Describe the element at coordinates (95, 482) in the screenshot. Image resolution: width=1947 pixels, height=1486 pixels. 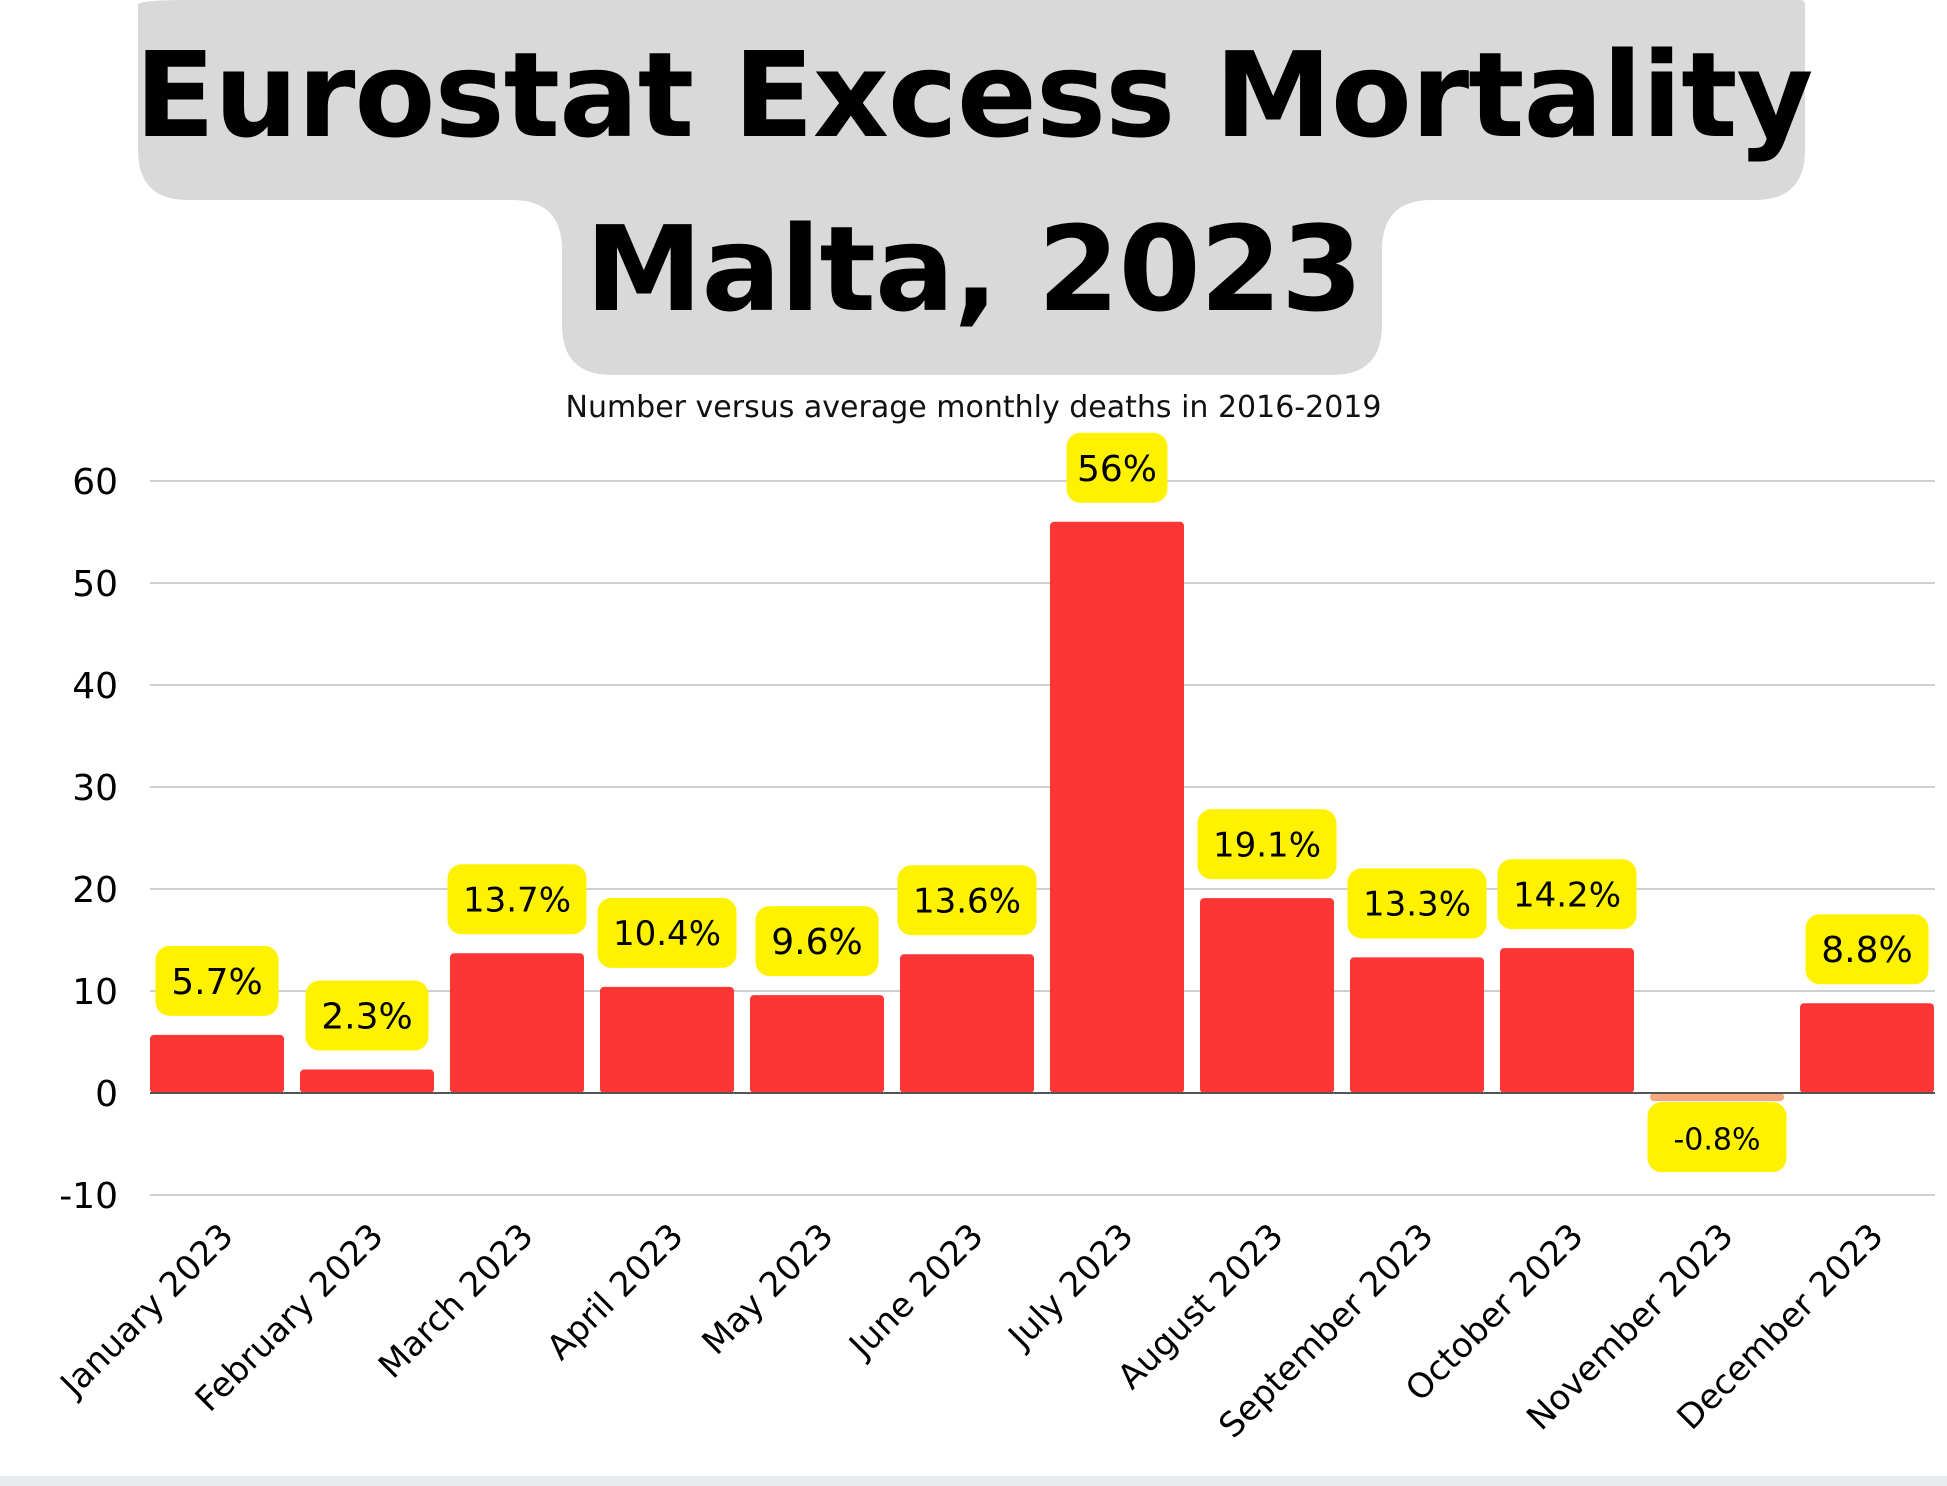
I see `y-tick-label: 60` at that location.